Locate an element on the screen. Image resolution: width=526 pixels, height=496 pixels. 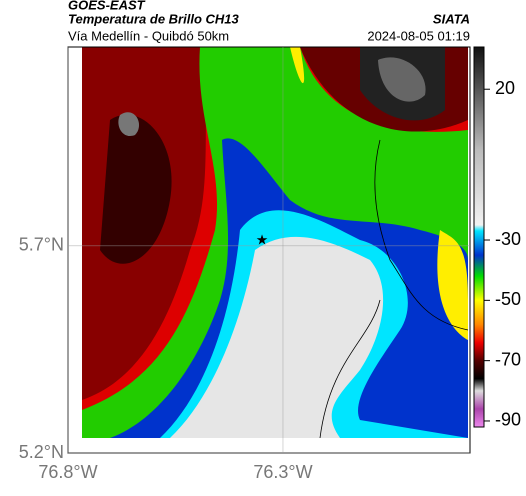
colorbar-label: -30 is located at coordinates (508, 239).